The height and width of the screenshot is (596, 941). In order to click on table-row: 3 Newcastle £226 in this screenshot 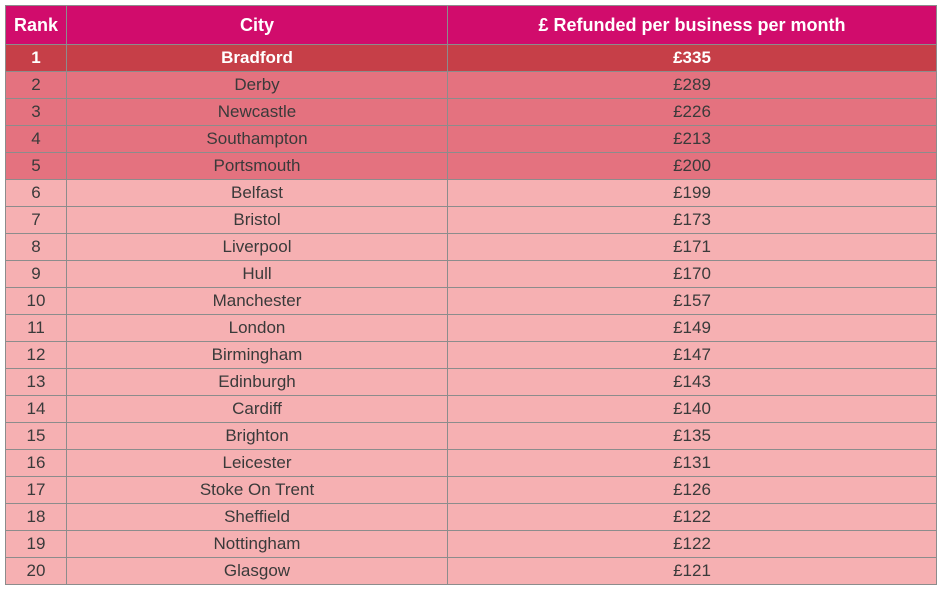, I will do `click(471, 112)`.